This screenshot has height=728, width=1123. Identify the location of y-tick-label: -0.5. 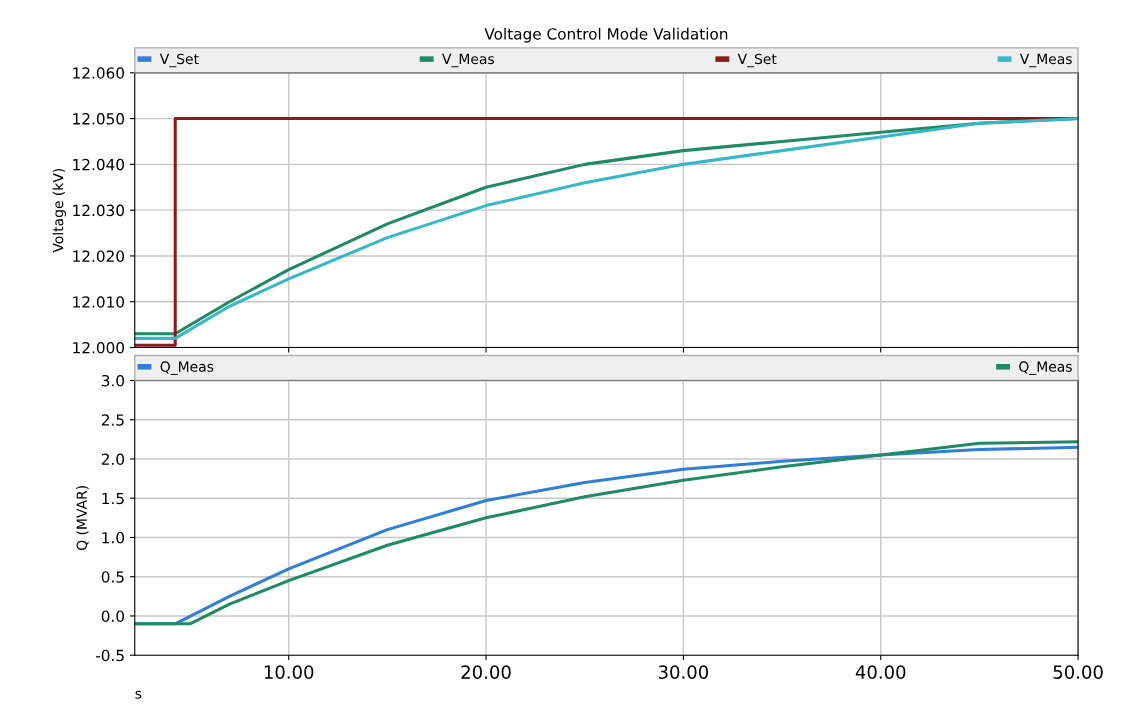
(109, 655).